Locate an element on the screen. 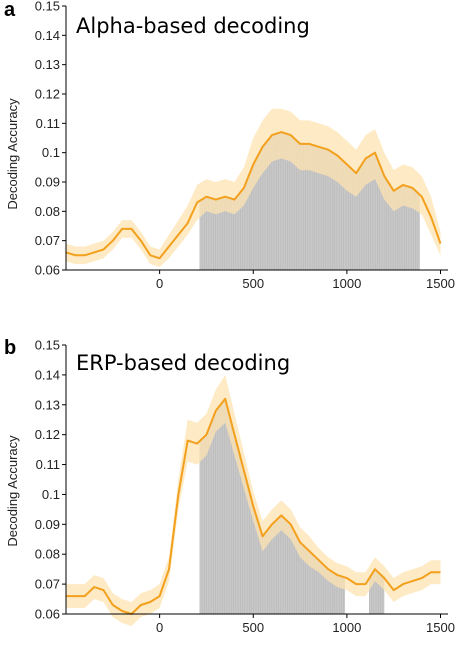 The image size is (474, 651). x-tick-label-b: 0 is located at coordinates (159, 627).